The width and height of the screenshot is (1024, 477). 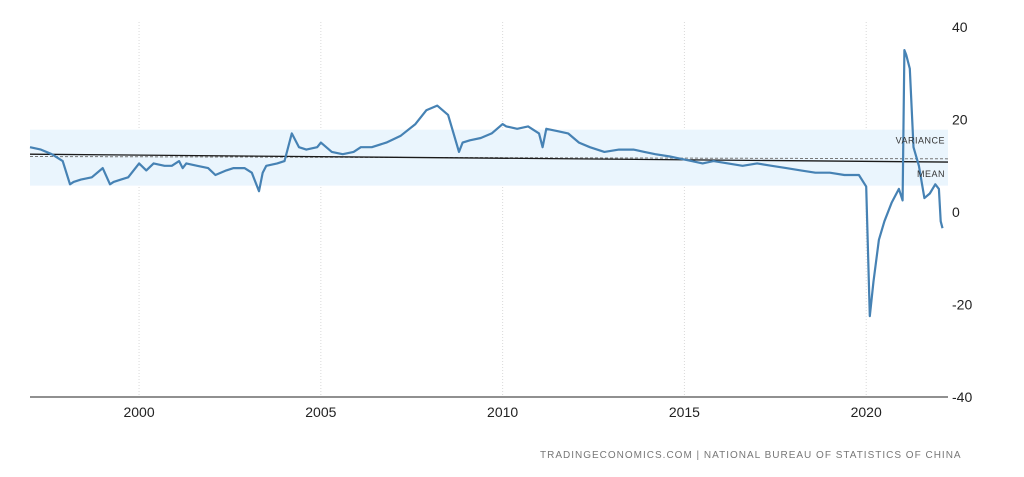 I want to click on y-tick--40: -40, so click(x=962, y=397).